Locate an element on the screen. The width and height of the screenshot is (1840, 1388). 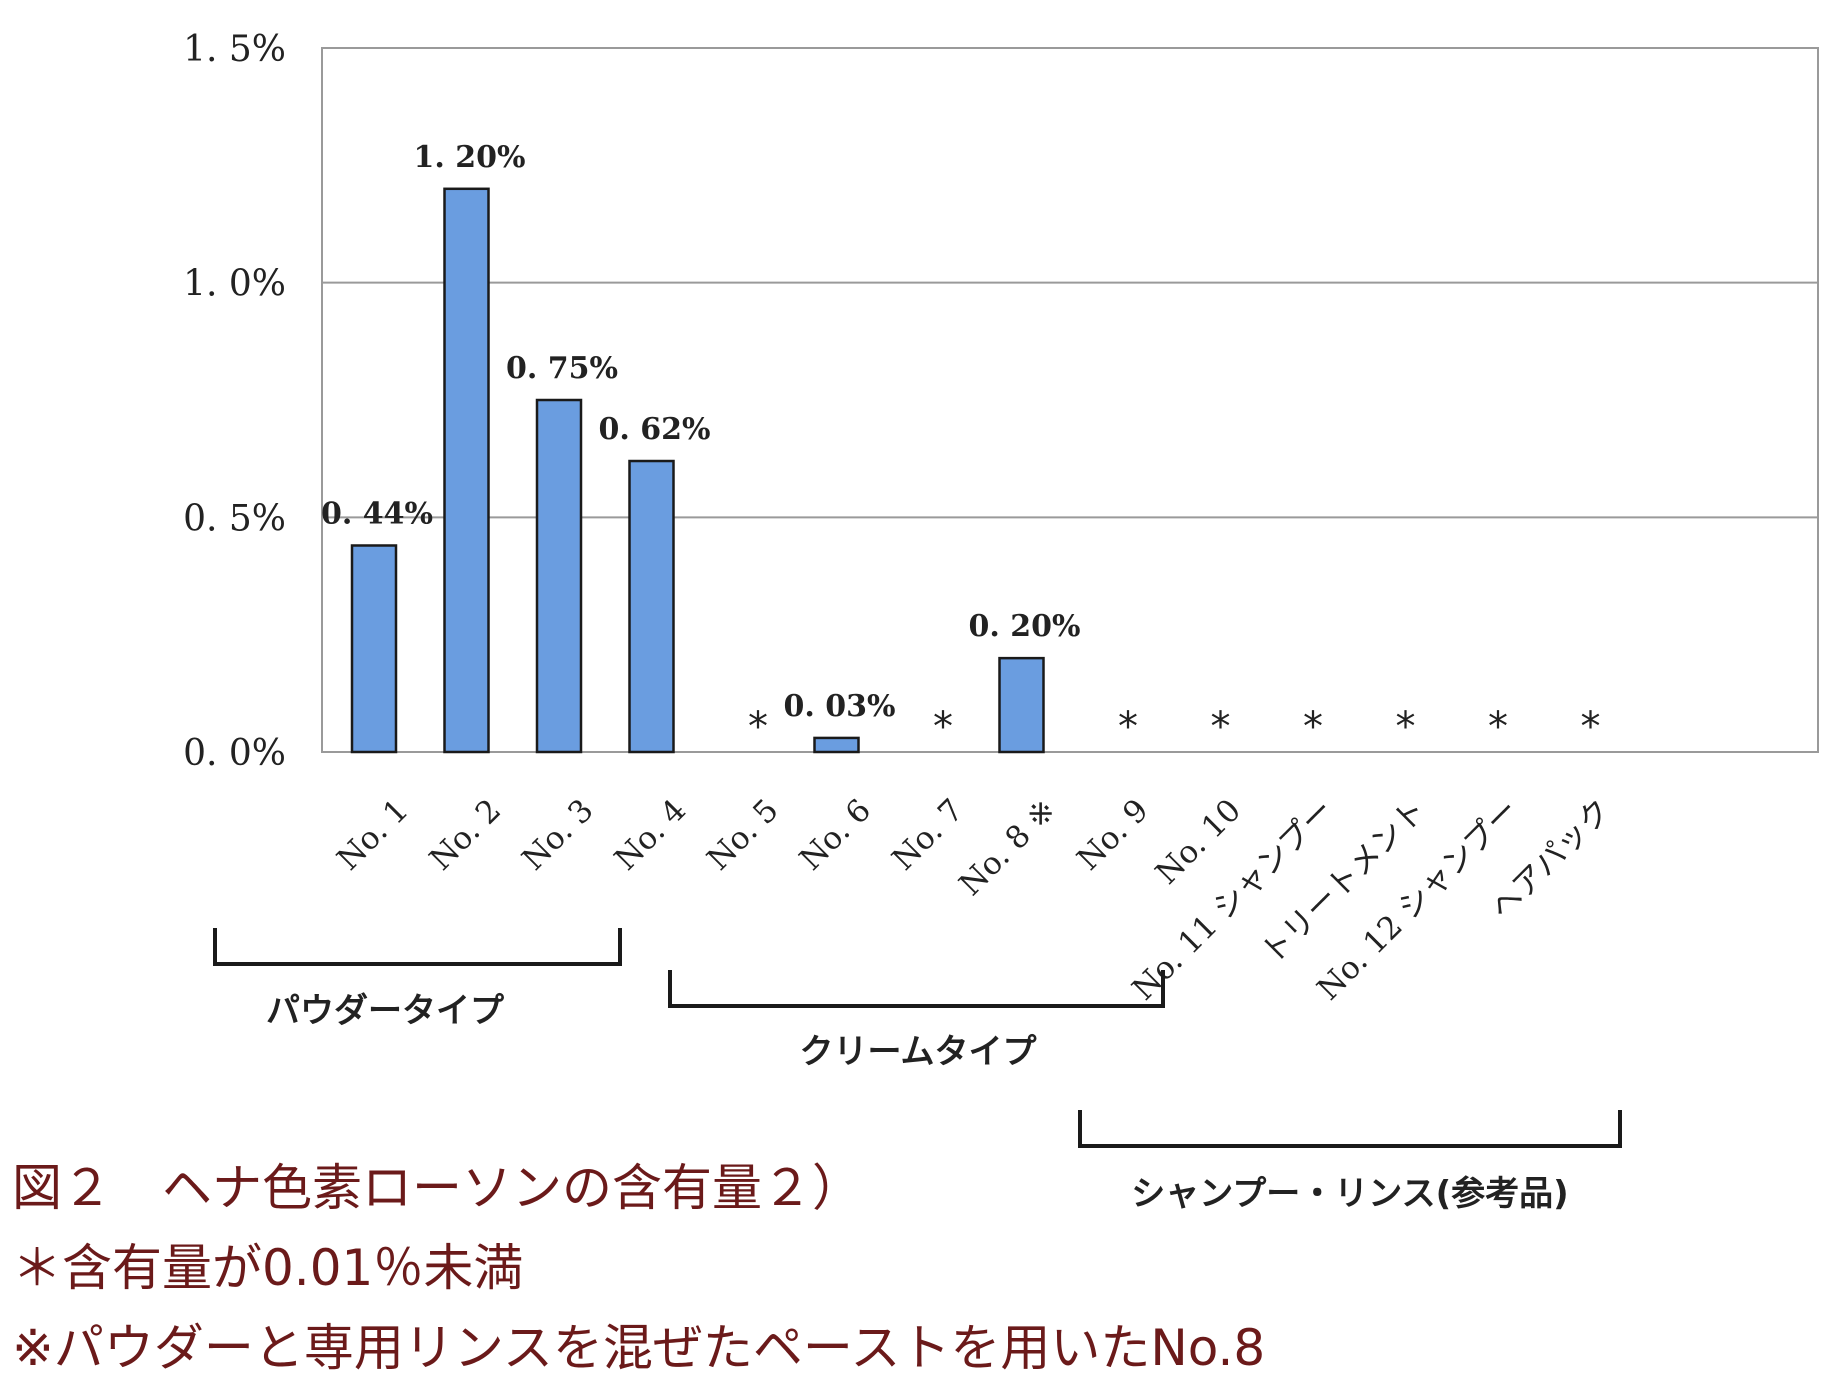
footnote-asterisk: ＊含有量が0.01％未満 is located at coordinates (268, 1268).